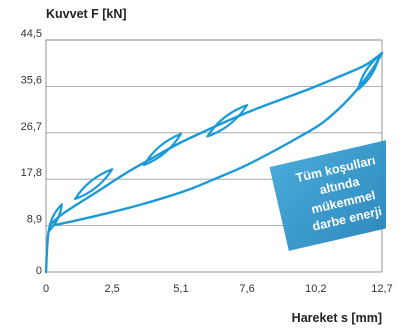 Image resolution: width=404 pixels, height=330 pixels. What do you see at coordinates (34, 220) in the screenshot?
I see `y-tick-label: 8,9` at bounding box center [34, 220].